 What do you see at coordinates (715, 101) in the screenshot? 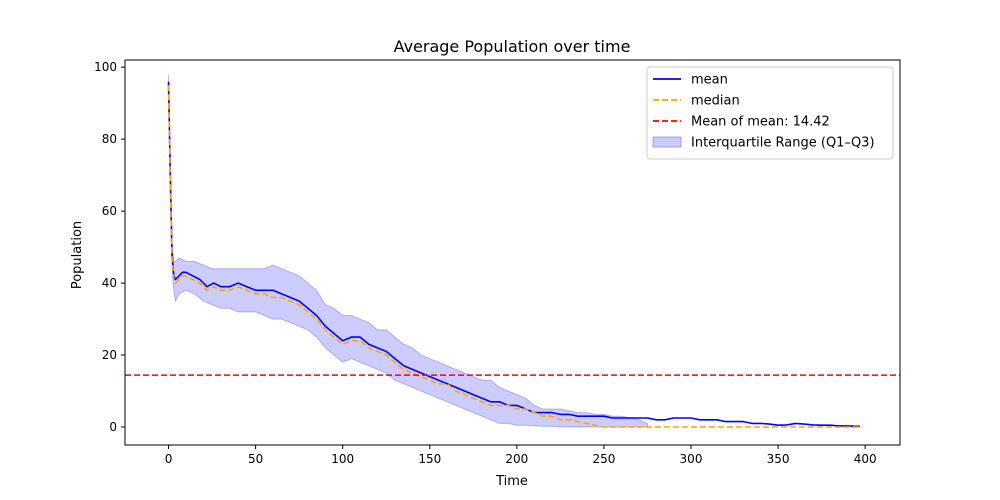
I see `legend-label: median` at bounding box center [715, 101].